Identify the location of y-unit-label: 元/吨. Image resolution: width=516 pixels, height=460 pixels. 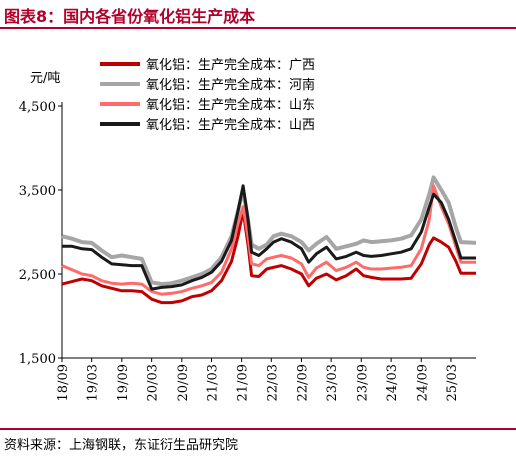
(45, 78).